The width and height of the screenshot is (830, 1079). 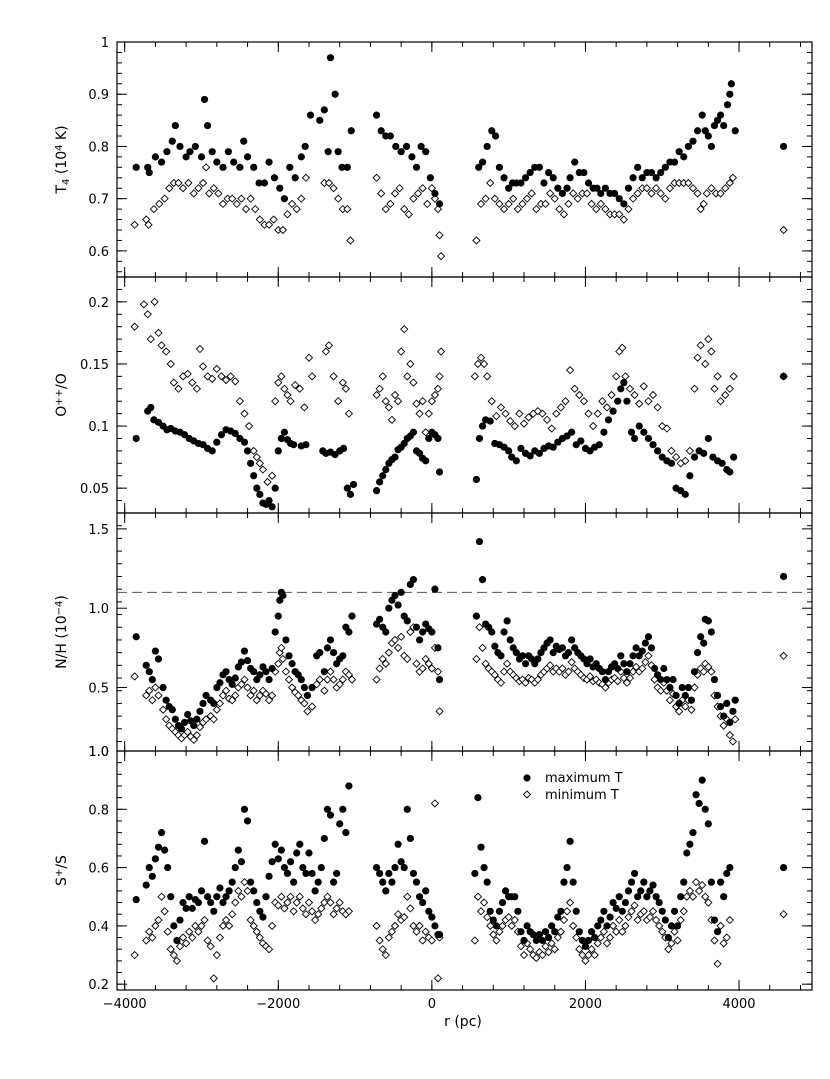 I want to click on y-axis-label-close: /O, so click(x=62, y=381).